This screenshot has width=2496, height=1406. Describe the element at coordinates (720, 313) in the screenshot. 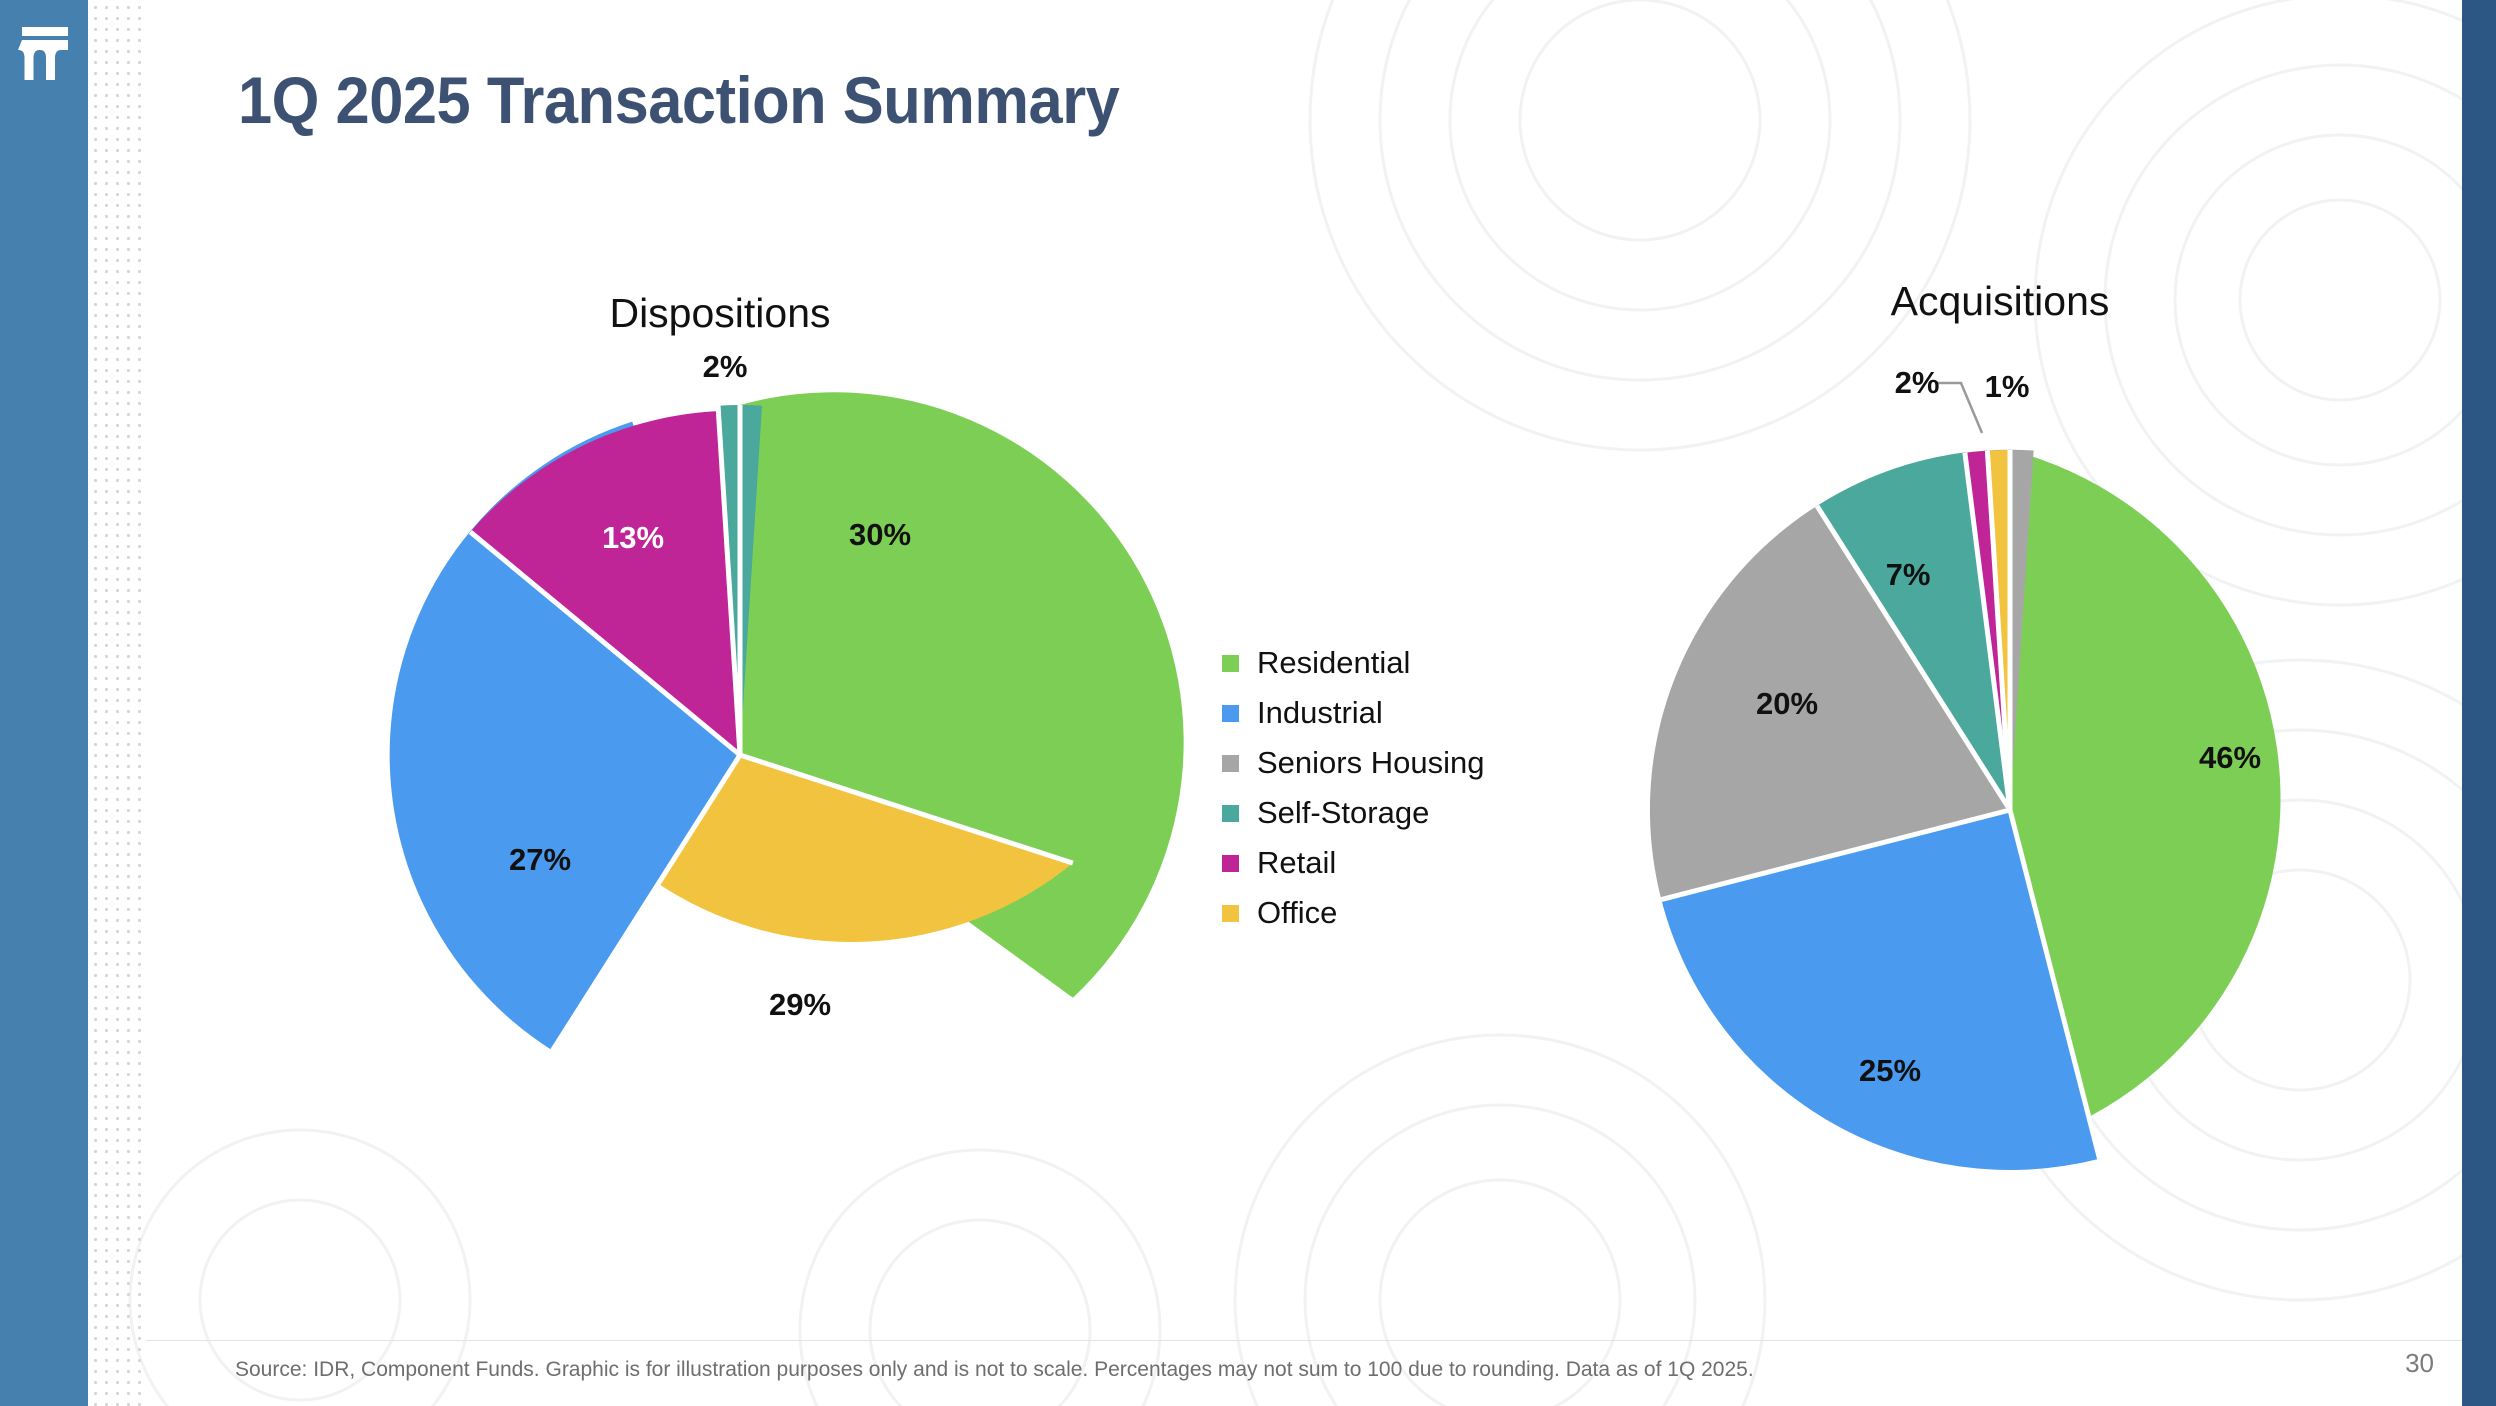

I see `dispositions-chart-title: Dispositions` at that location.